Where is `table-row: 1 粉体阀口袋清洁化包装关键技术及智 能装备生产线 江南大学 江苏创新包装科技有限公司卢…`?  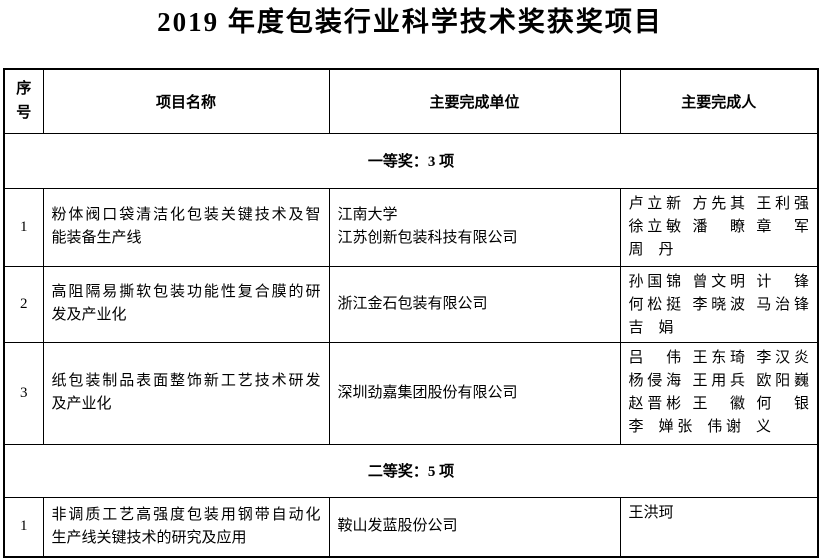
table-row: 1 粉体阀口袋清洁化包装关键技术及智 能装备生产线 江南大学 江苏创新包装科技有限公司卢… is located at coordinates (411, 227).